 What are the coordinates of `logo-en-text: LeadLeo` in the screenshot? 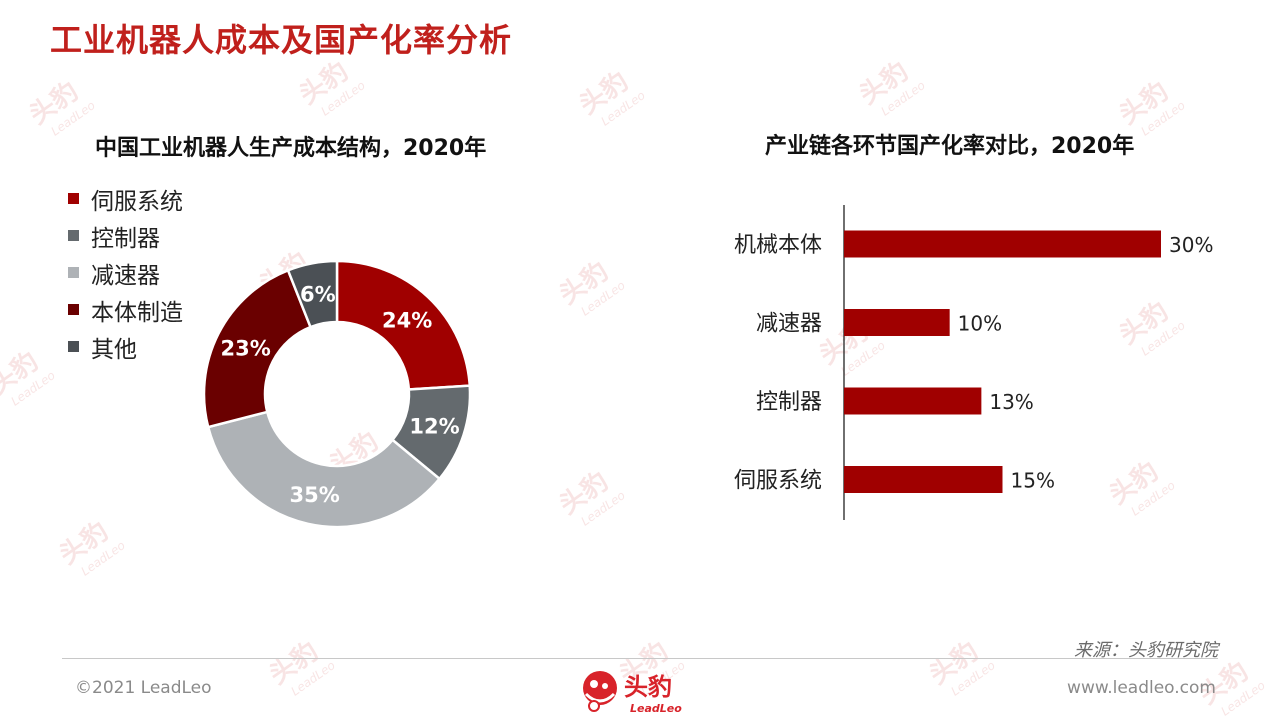 It's located at (656, 708).